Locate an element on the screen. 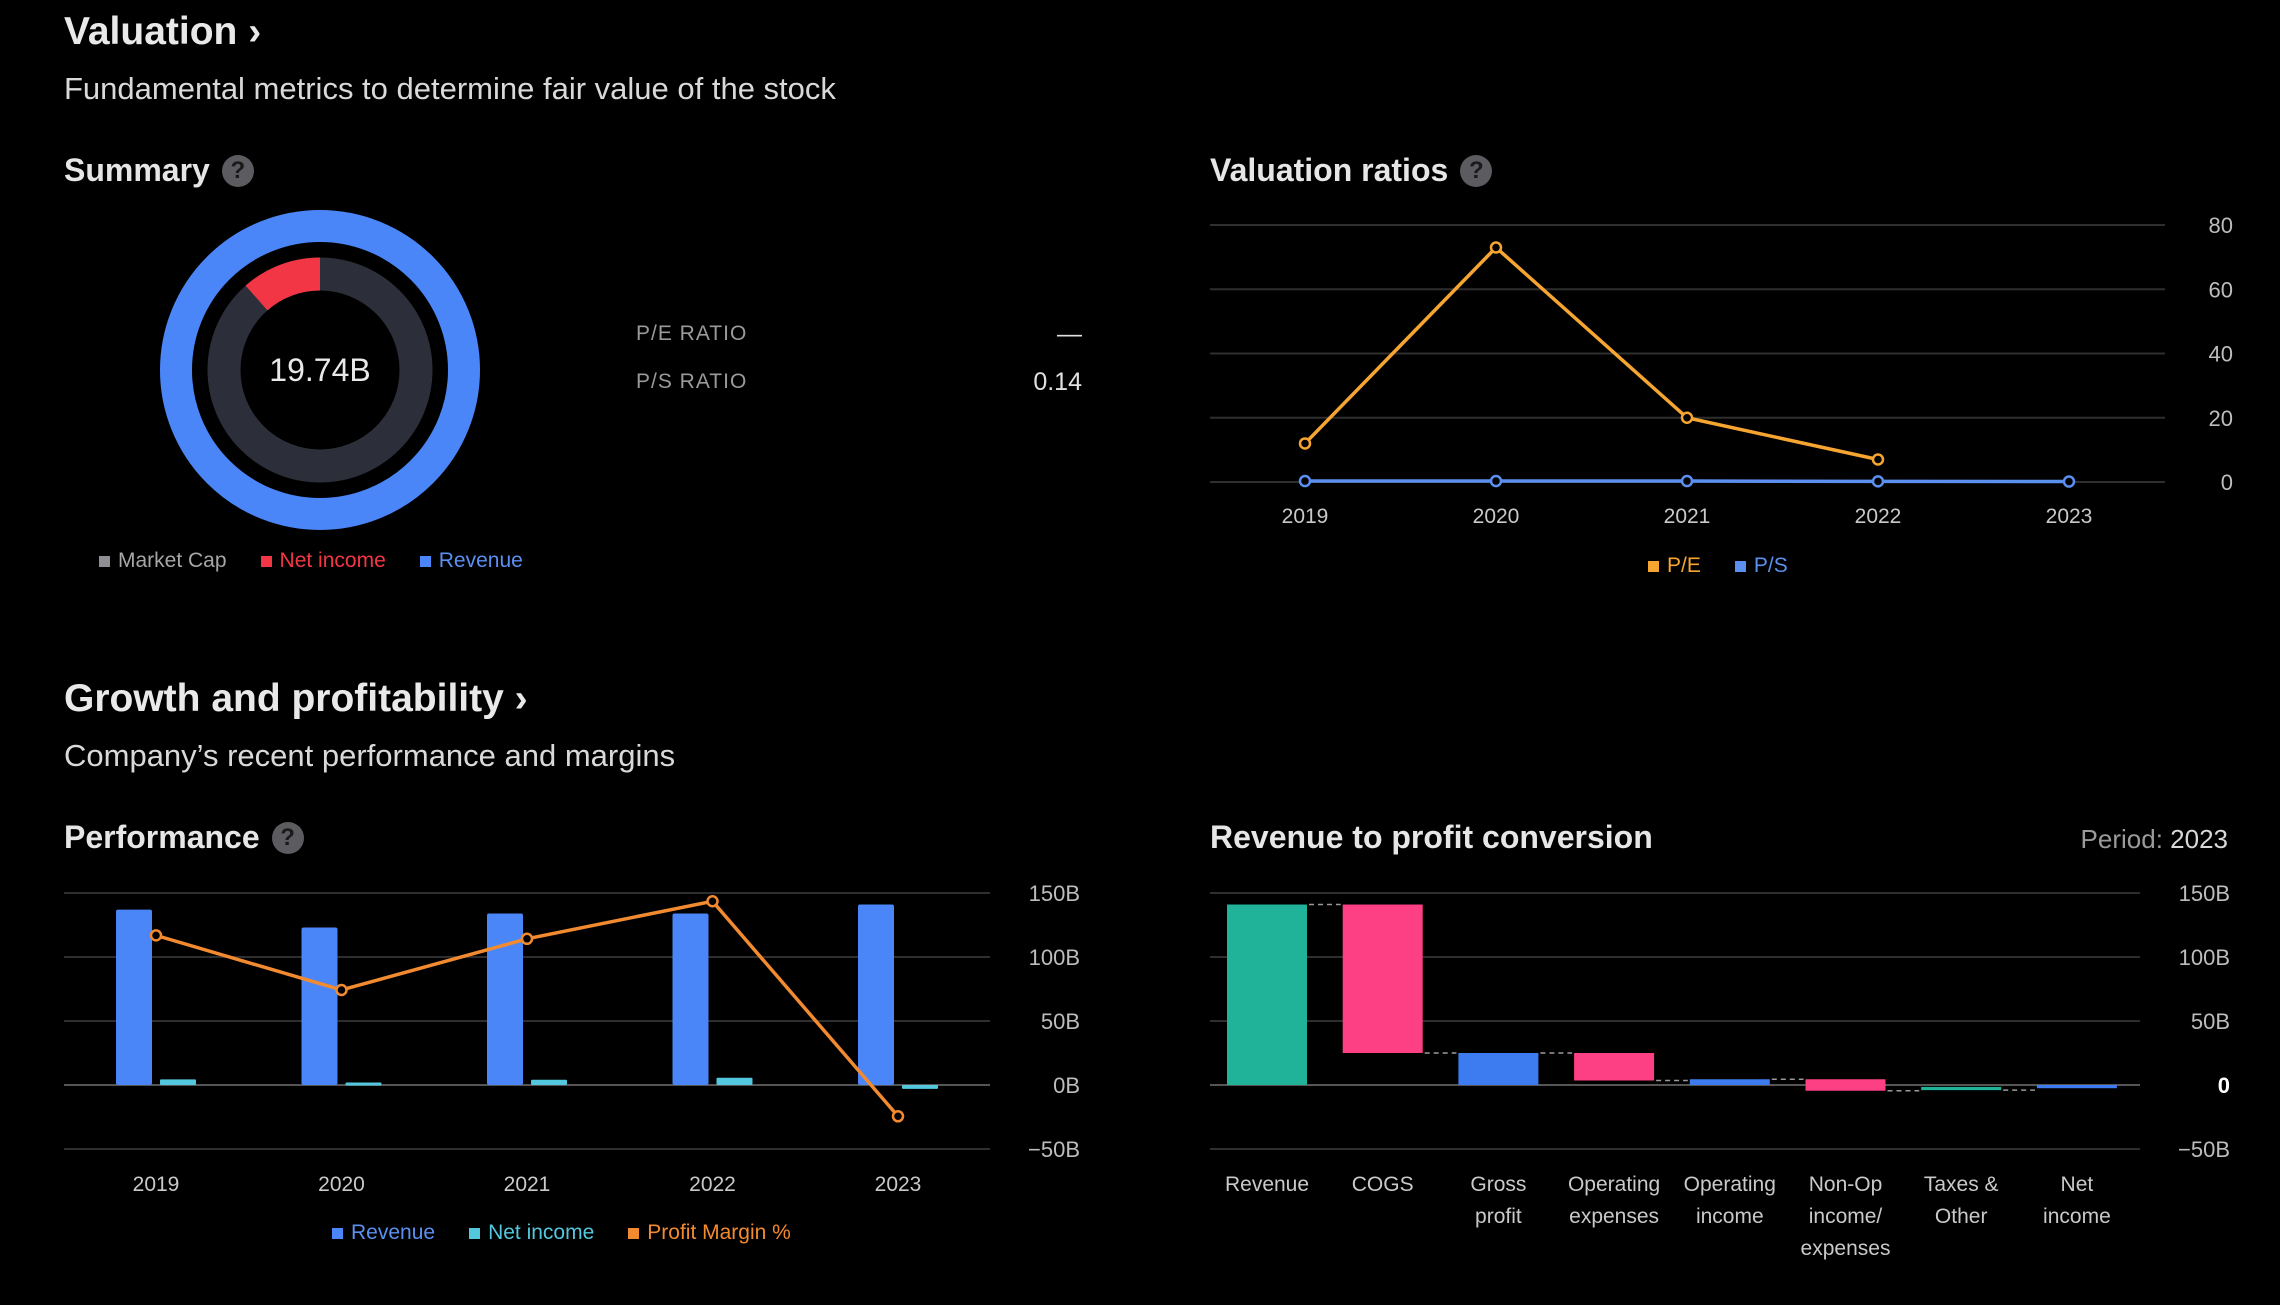 The height and width of the screenshot is (1305, 2280). legend-market-cap-swatch is located at coordinates (104, 561).